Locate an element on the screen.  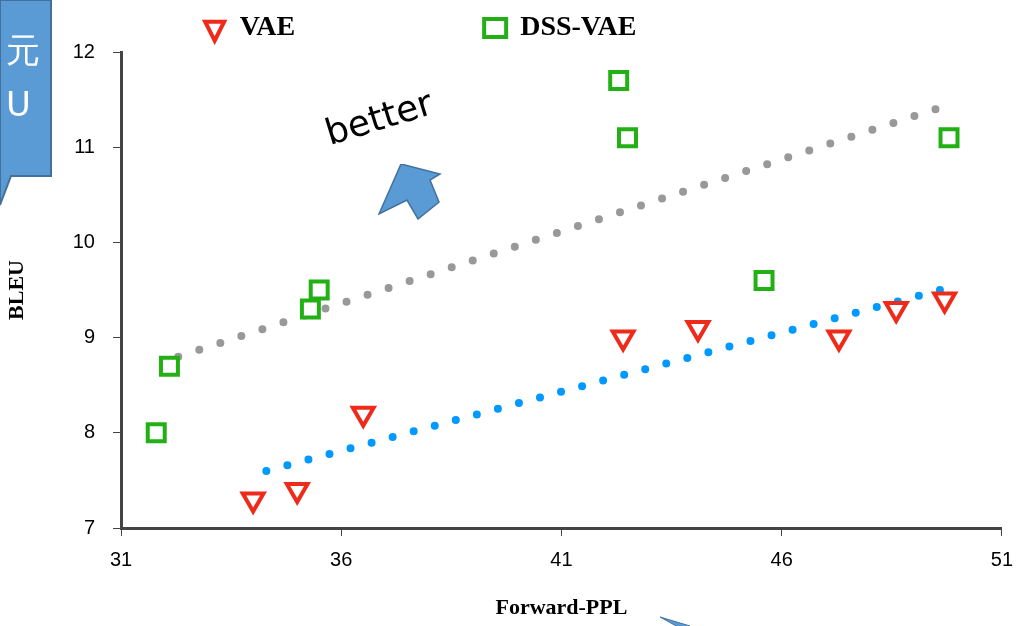
x-tick-label: 41 is located at coordinates (561, 558).